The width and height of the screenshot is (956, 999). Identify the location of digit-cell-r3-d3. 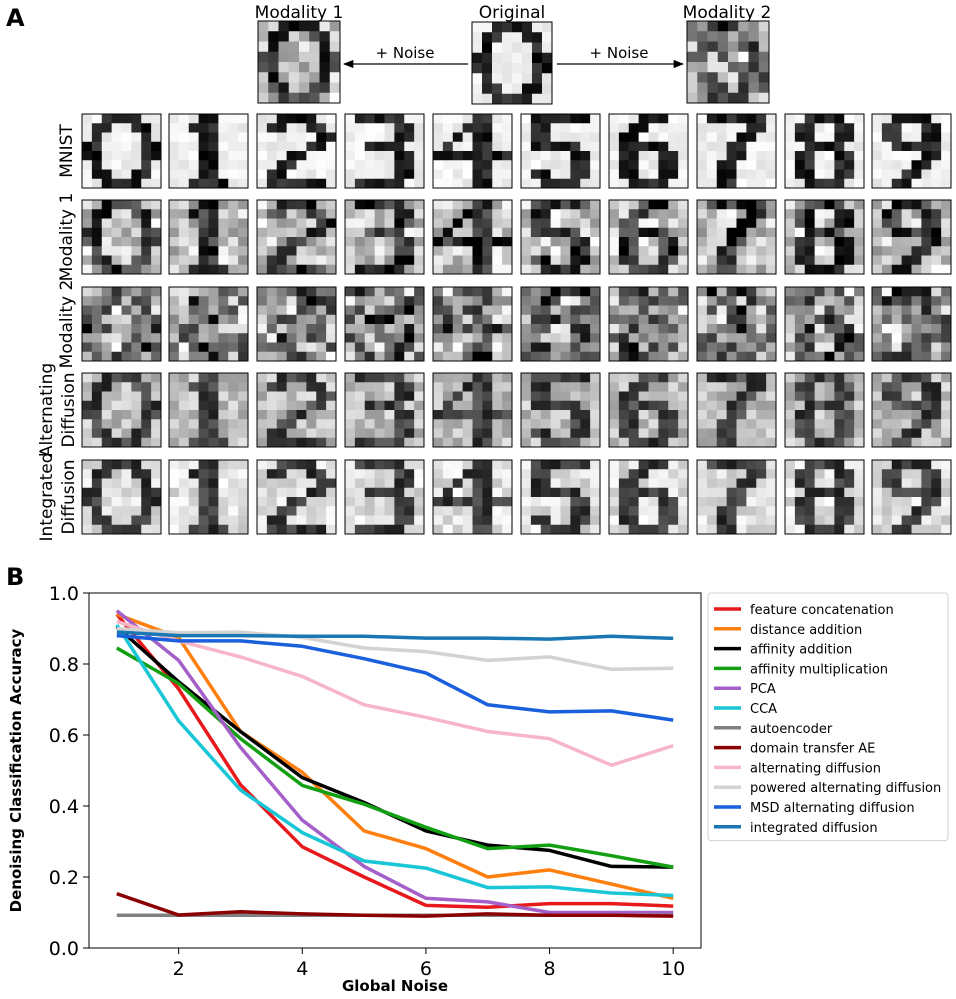
(384, 410).